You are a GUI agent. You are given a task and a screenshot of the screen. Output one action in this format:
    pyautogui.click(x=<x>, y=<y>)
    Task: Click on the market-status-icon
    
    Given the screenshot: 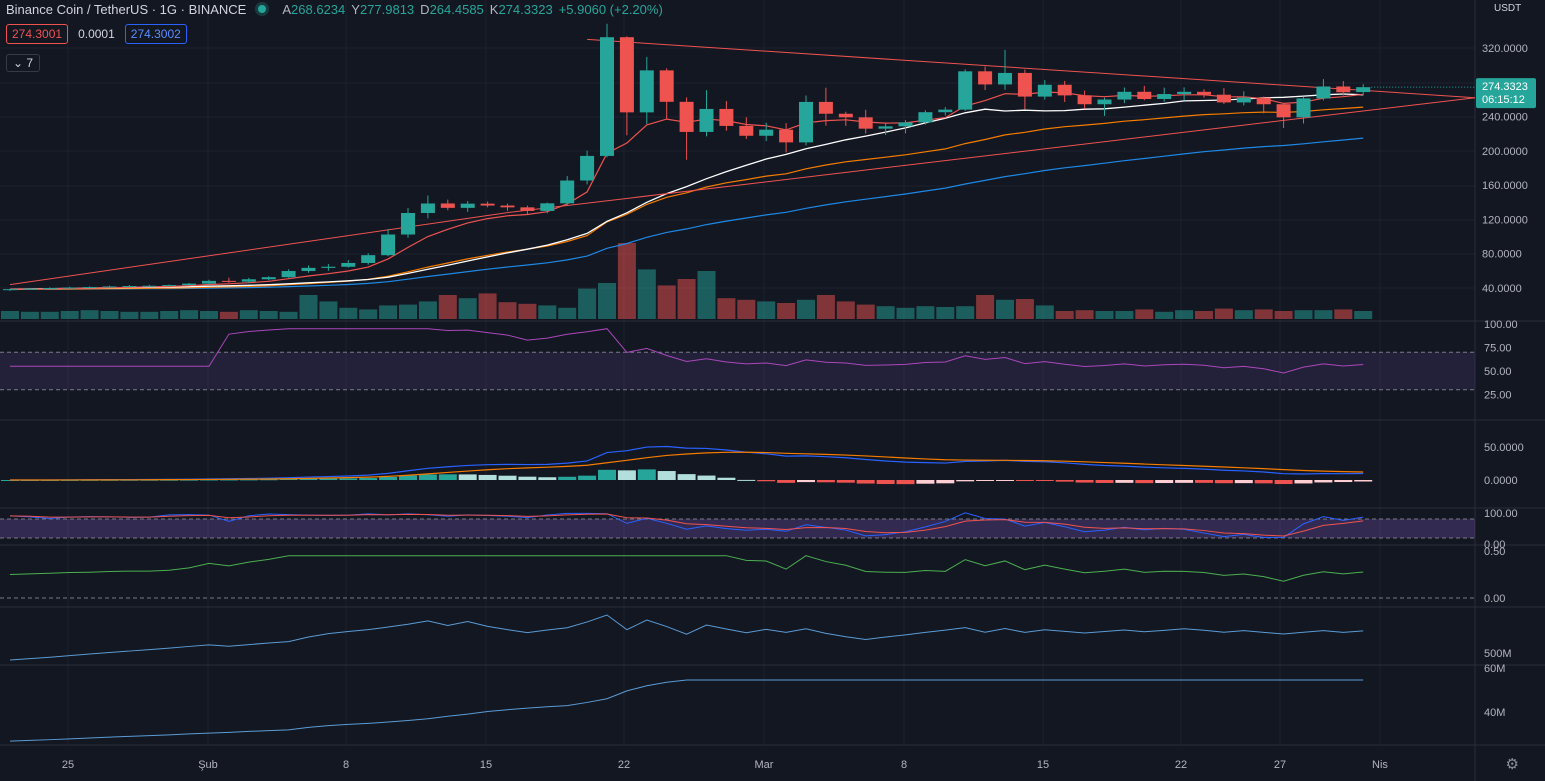 What is the action you would take?
    pyautogui.click(x=262, y=9)
    